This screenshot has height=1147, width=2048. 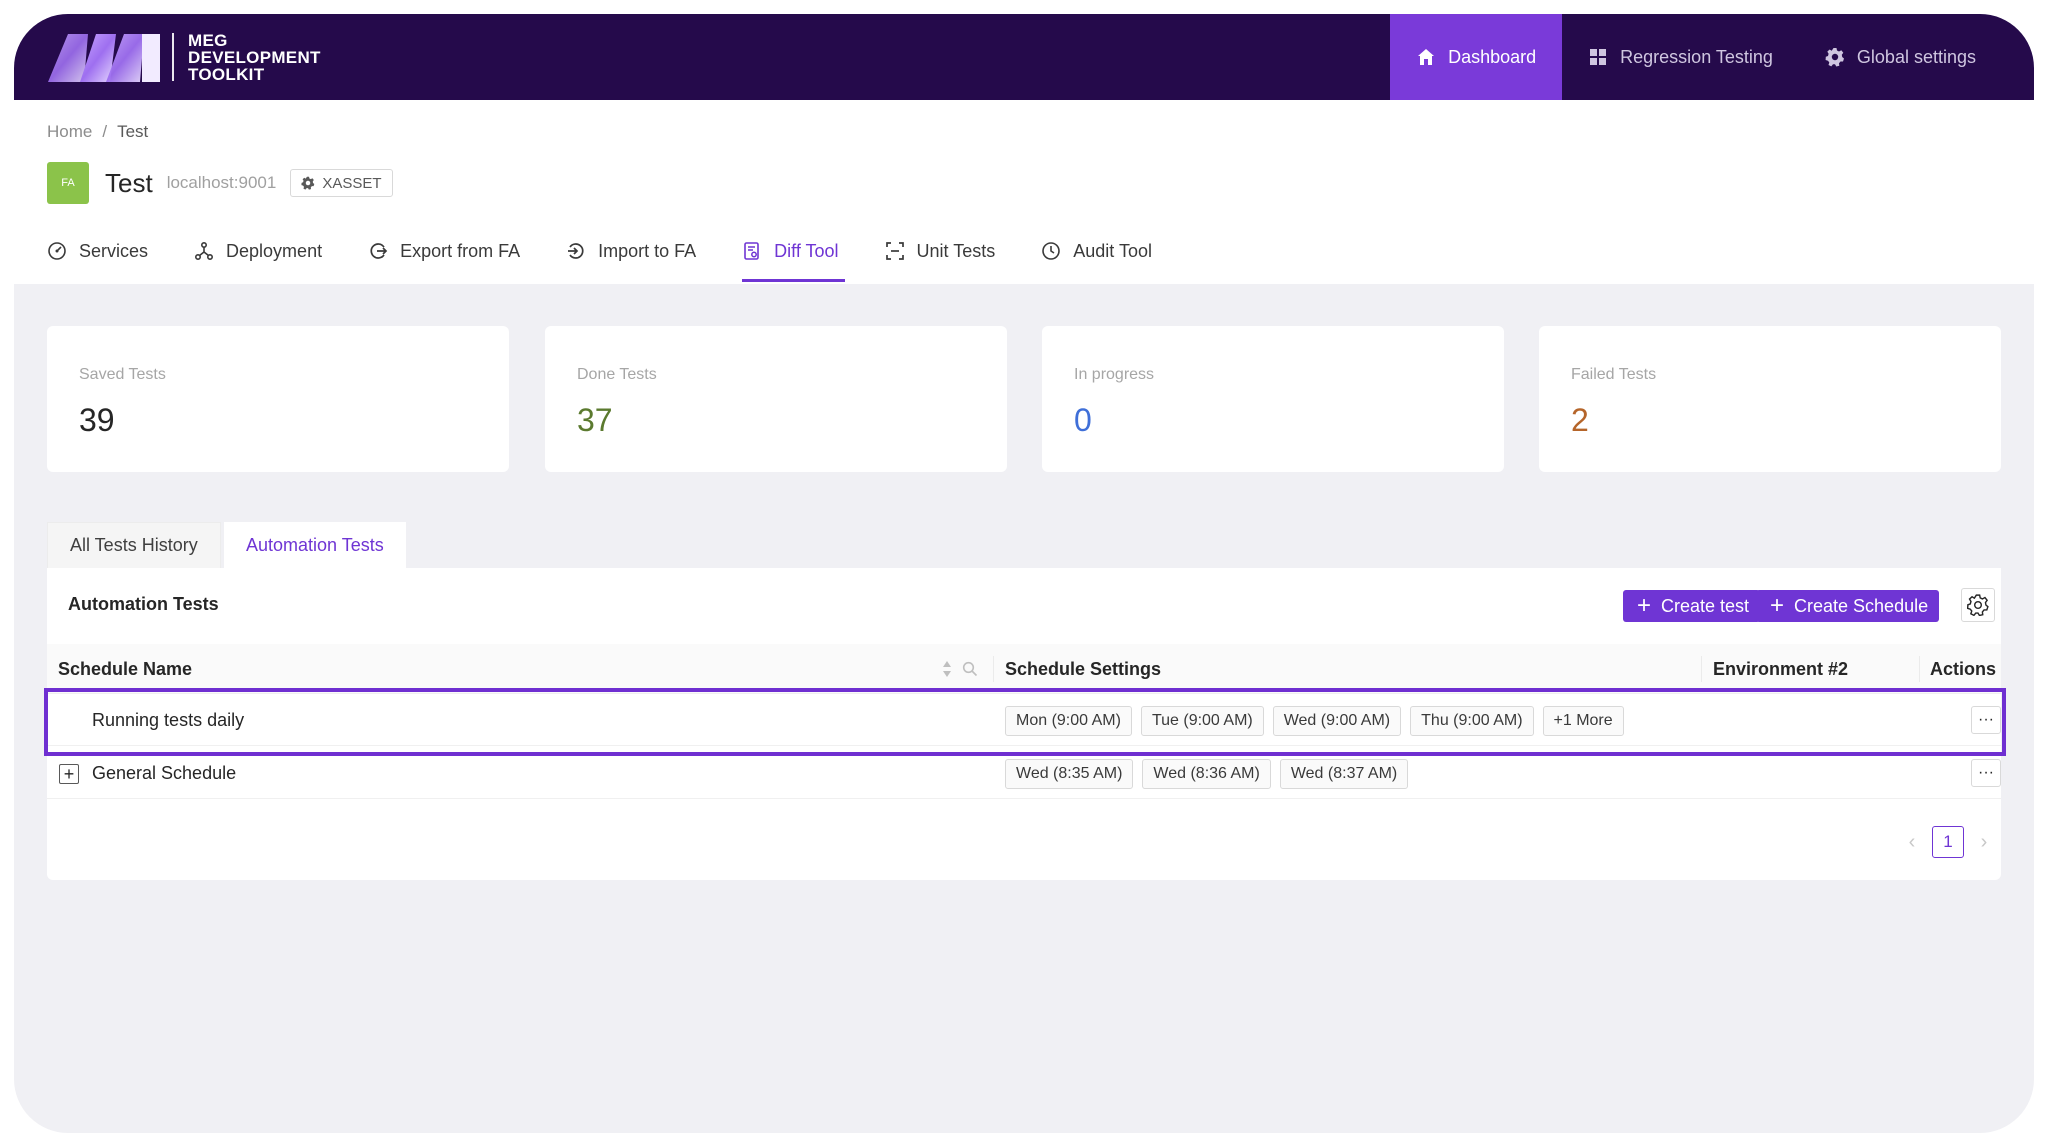 I want to click on host-label: localhost:9001, so click(x=221, y=182).